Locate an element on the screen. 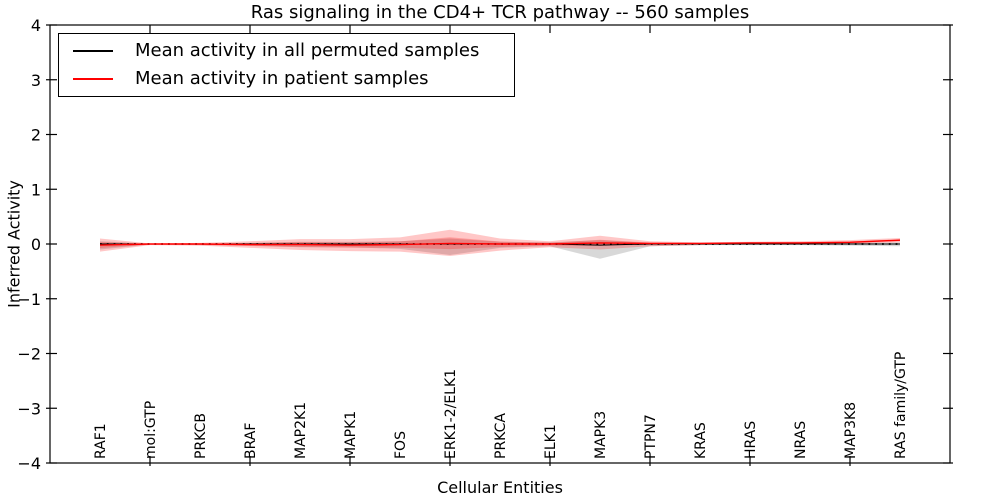 The image size is (1000, 500). patient-line-swatch is located at coordinates (93, 79).